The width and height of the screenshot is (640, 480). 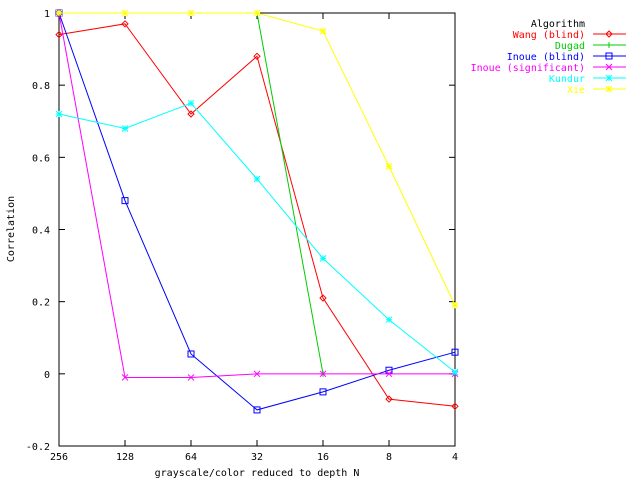 What do you see at coordinates (323, 457) in the screenshot?
I see `x-tick-label: 16` at bounding box center [323, 457].